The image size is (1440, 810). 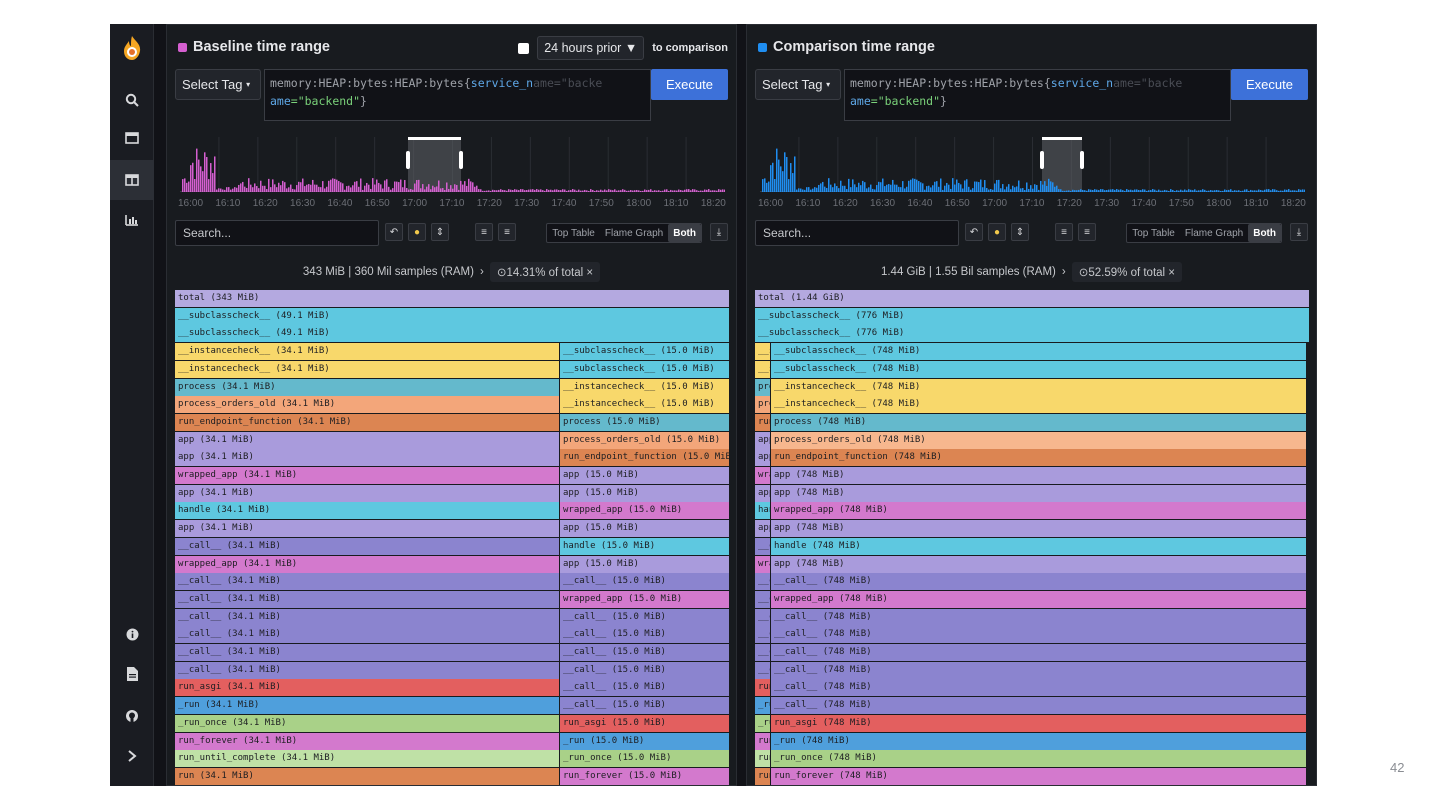 What do you see at coordinates (1299, 232) in the screenshot?
I see `download-icon: ⤓` at bounding box center [1299, 232].